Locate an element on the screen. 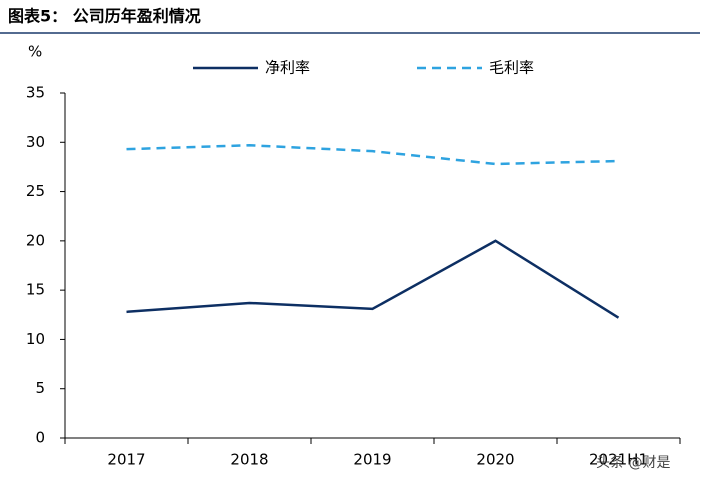 The height and width of the screenshot is (491, 705). y-tick-label: 25 is located at coordinates (35, 191).